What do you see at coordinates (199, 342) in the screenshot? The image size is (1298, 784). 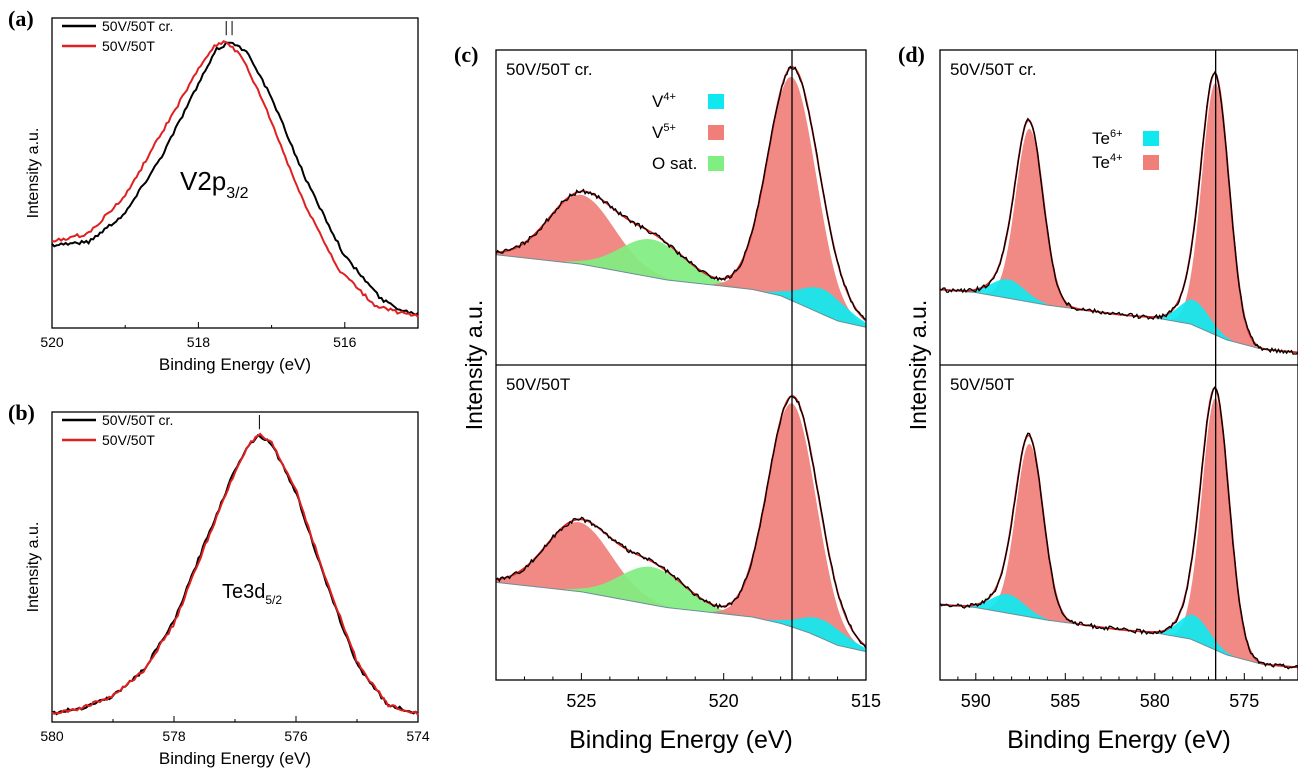 I see `x-tick-label: 518` at bounding box center [199, 342].